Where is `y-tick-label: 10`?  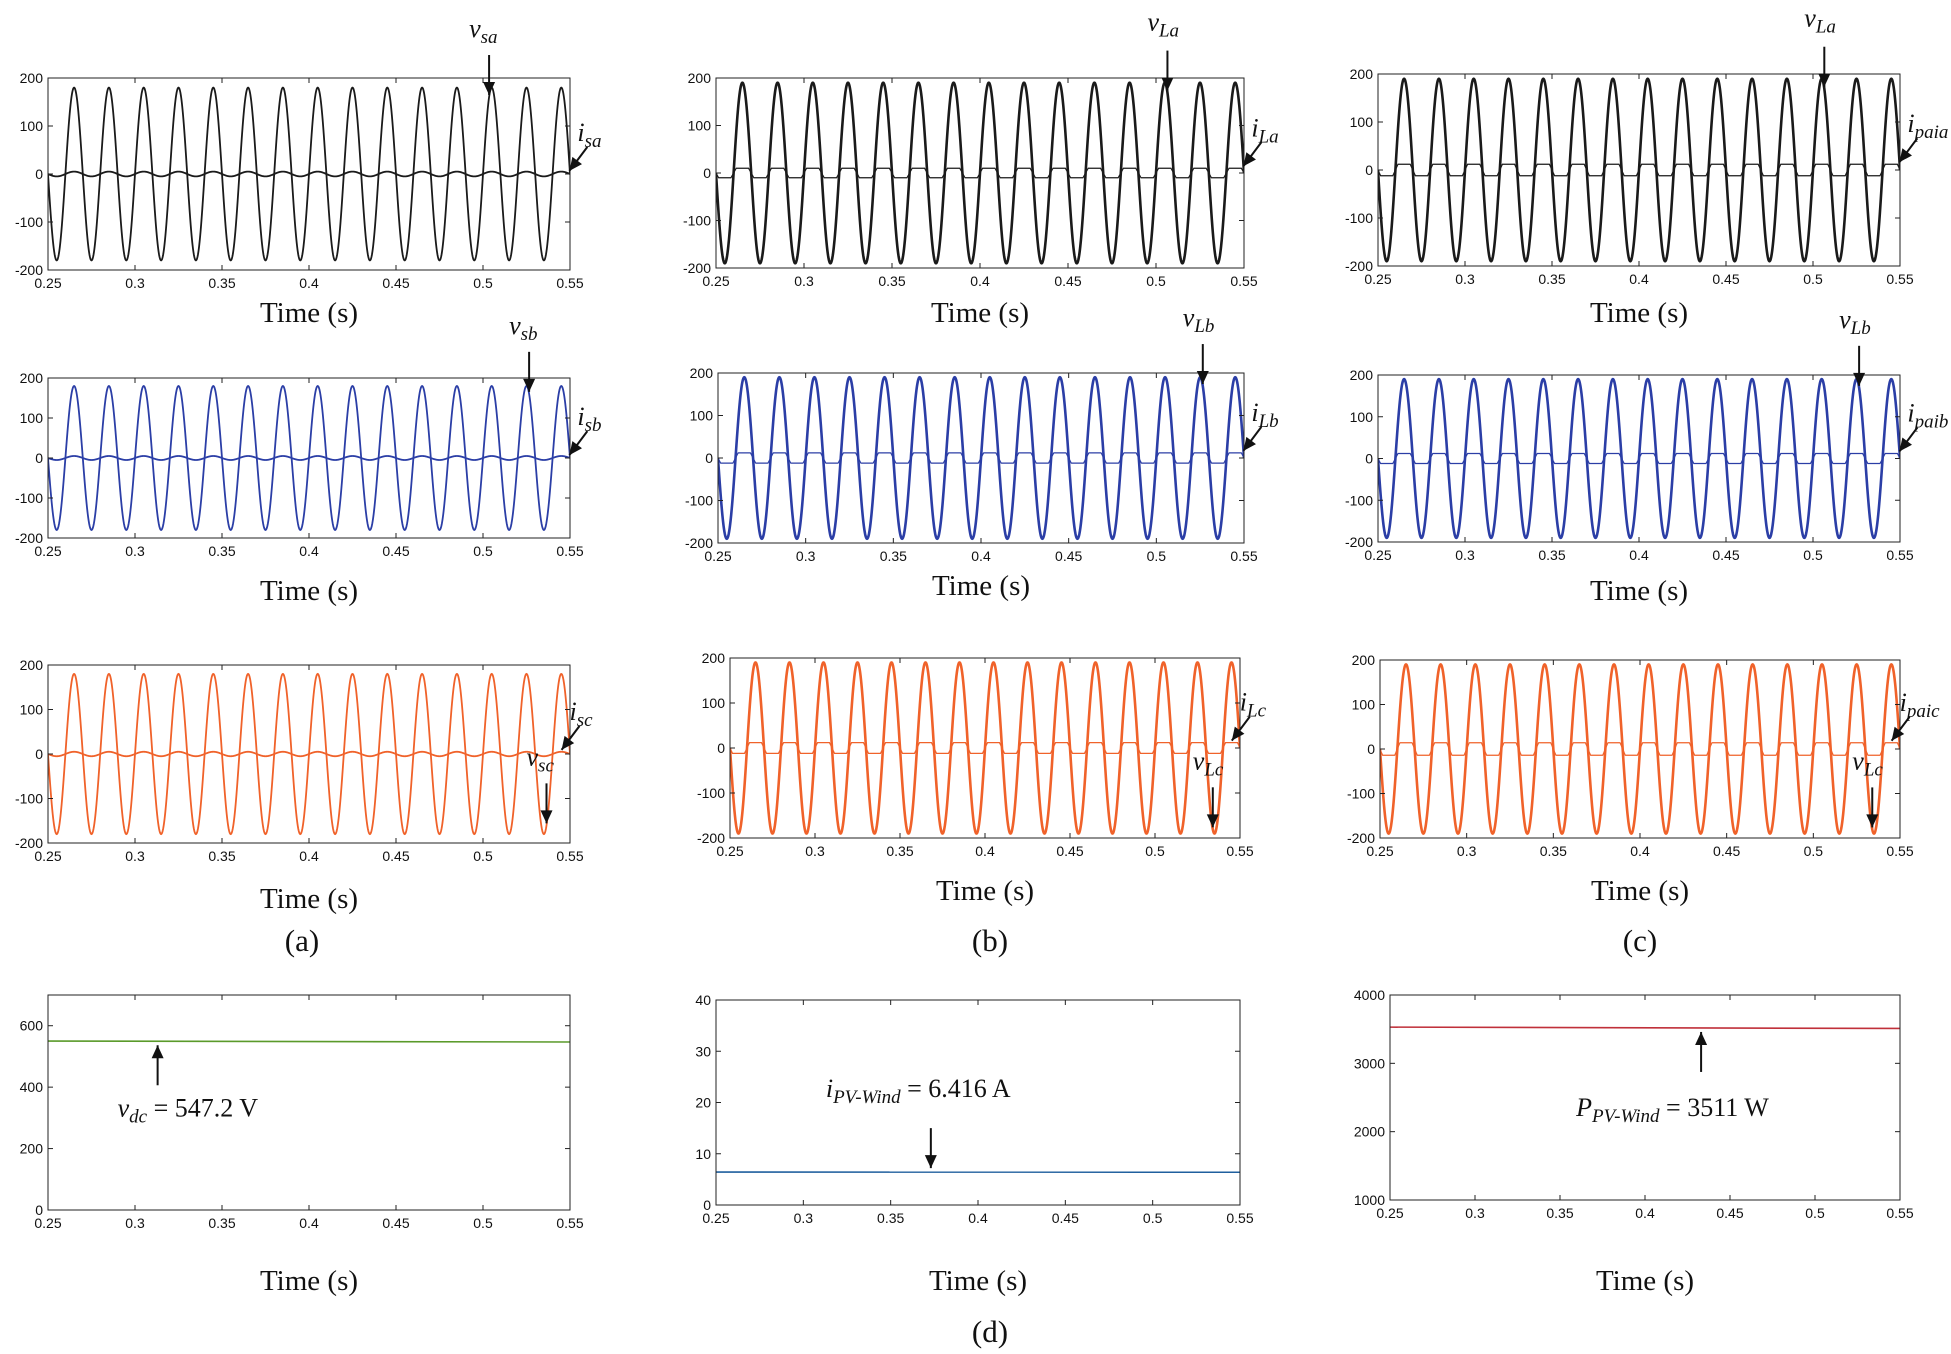 y-tick-label: 10 is located at coordinates (703, 1154).